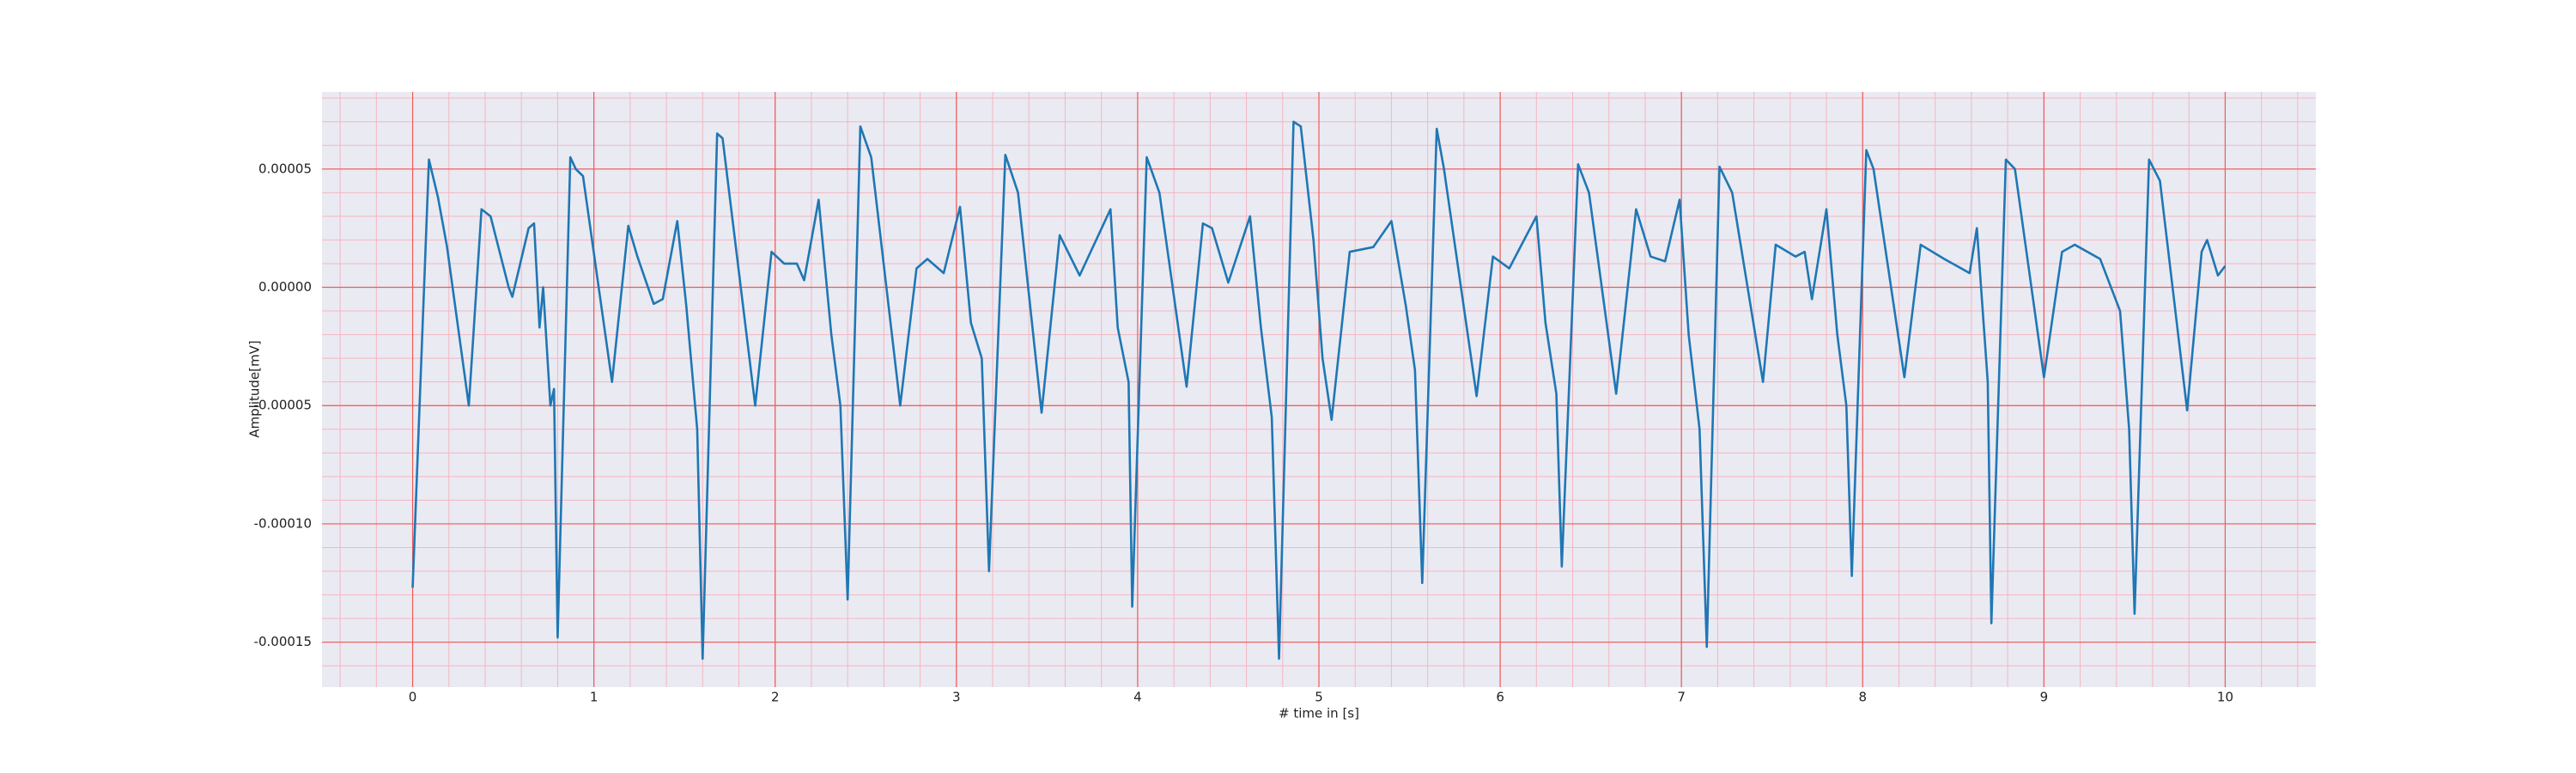  Describe the element at coordinates (957, 697) in the screenshot. I see `x-tick-label: 3` at that location.